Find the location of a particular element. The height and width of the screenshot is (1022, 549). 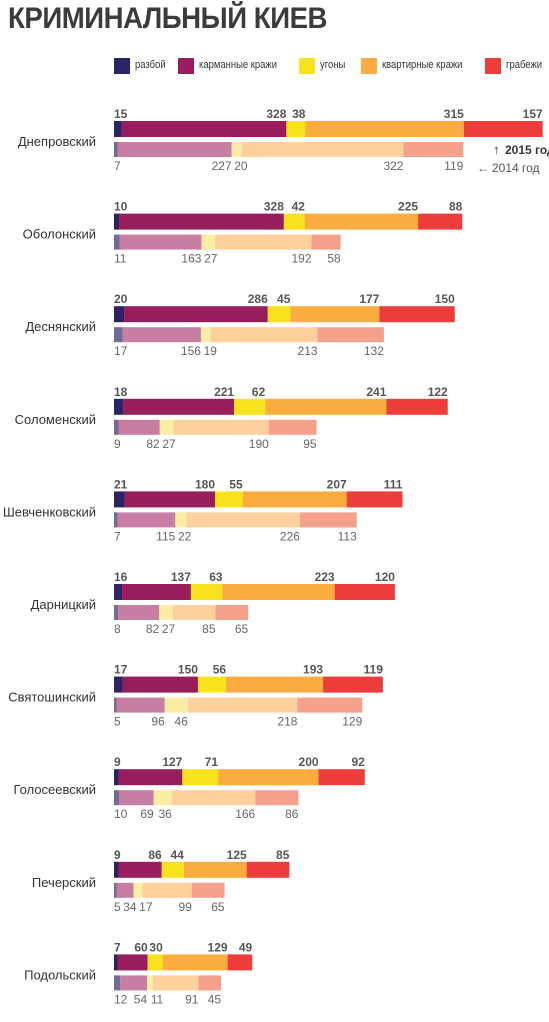

district-label: Печерский is located at coordinates (64, 882).